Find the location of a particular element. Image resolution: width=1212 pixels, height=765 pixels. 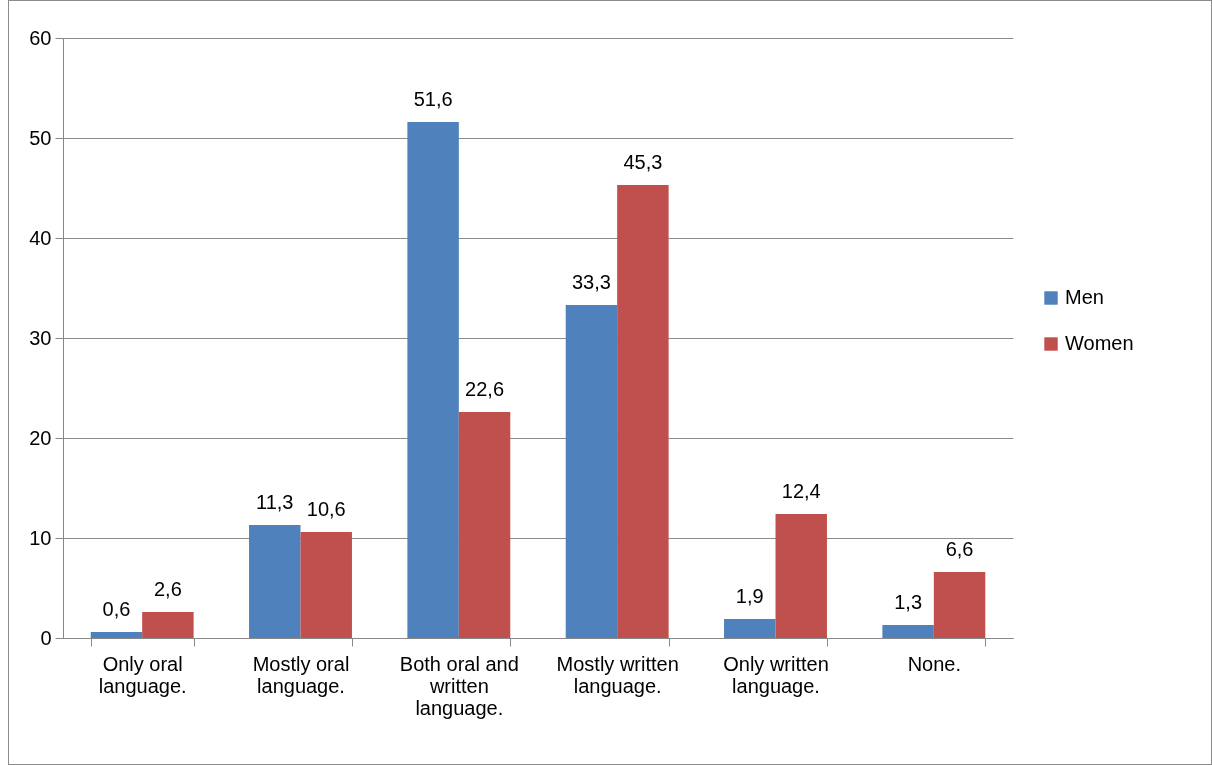

data-label: 1,9 is located at coordinates (749, 596).